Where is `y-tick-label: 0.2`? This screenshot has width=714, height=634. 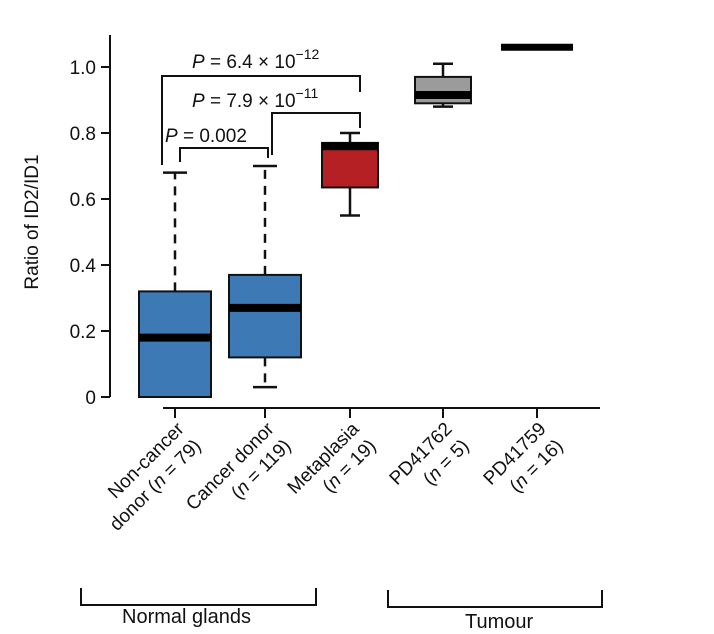
y-tick-label: 0.2 is located at coordinates (83, 332).